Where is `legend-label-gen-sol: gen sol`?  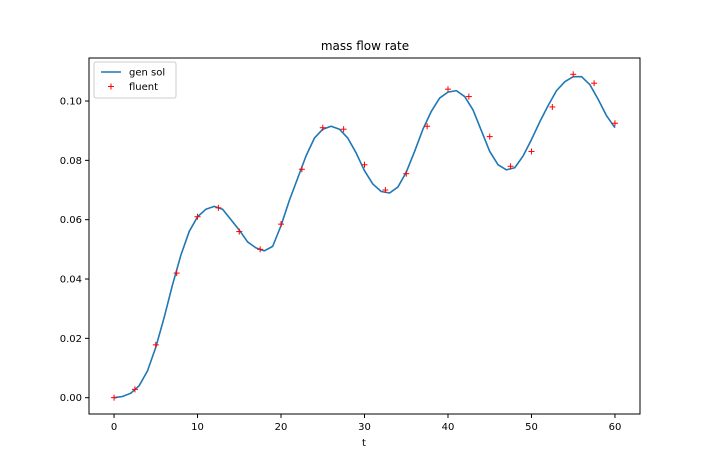
legend-label-gen-sol: gen sol is located at coordinates (147, 73).